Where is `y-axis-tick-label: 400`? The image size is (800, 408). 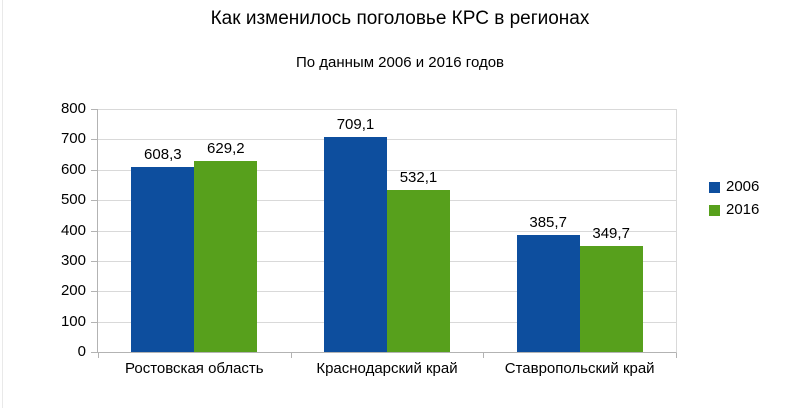
y-axis-tick-label: 400 is located at coordinates (73, 230).